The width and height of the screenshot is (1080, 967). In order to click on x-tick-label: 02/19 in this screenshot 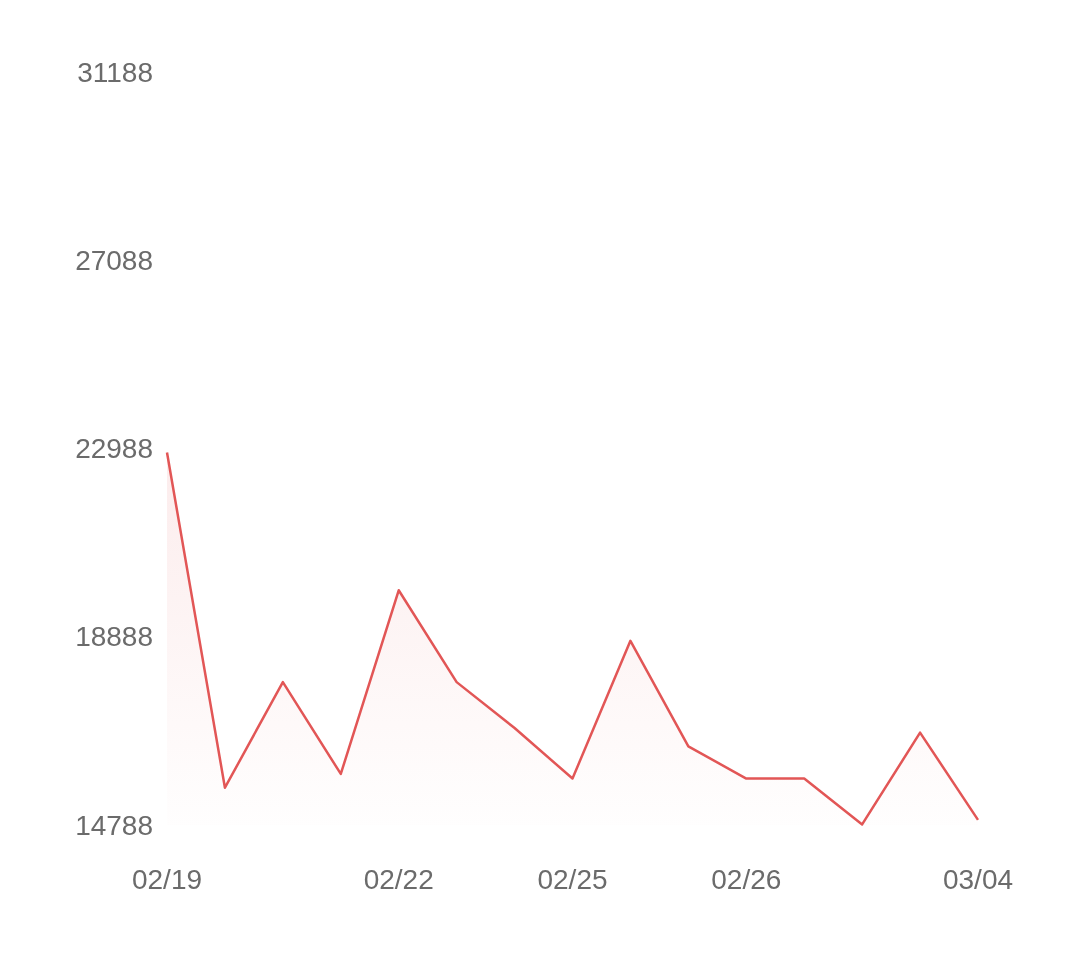, I will do `click(167, 879)`.